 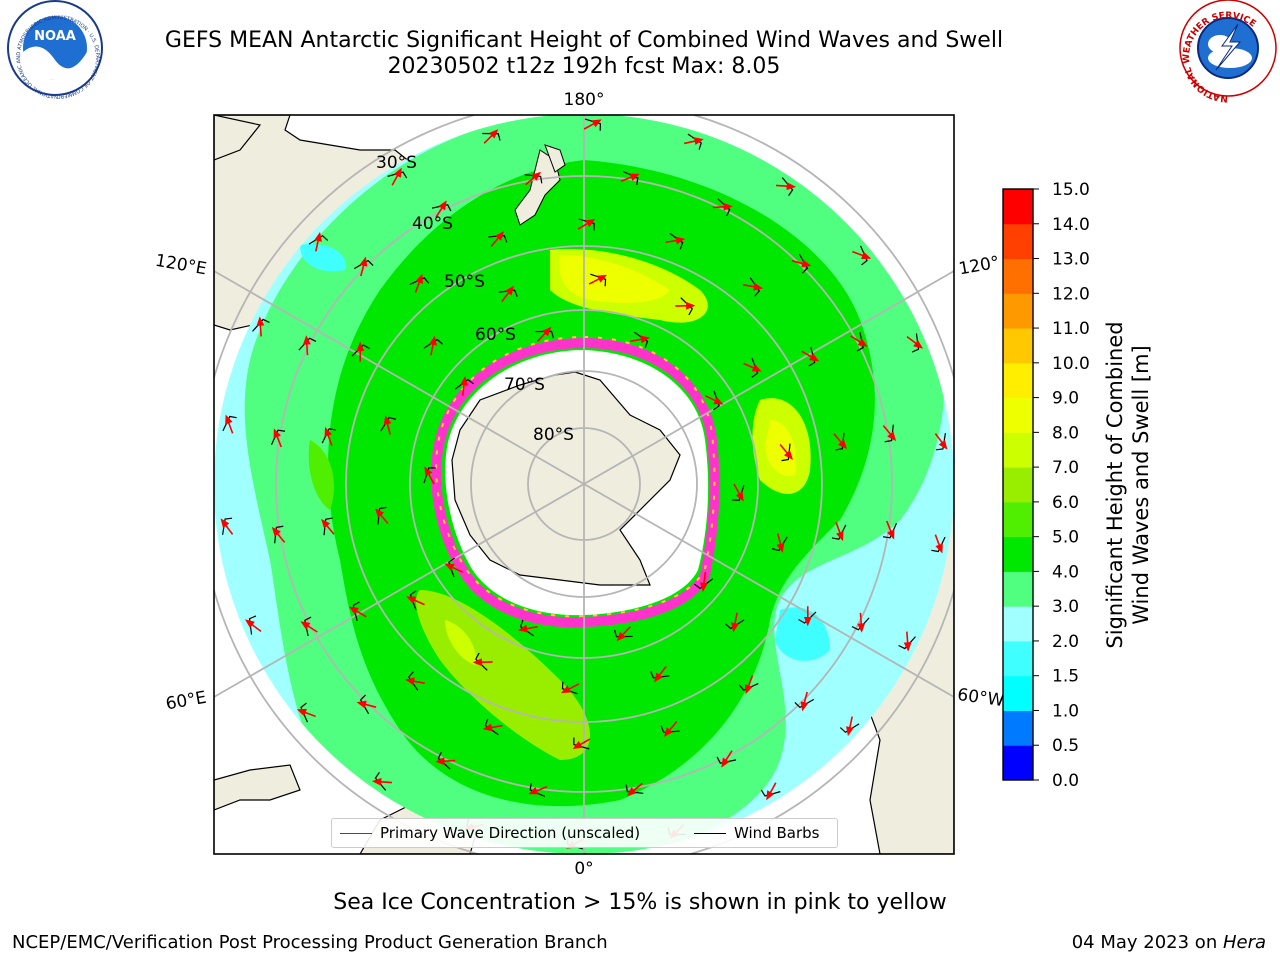 I want to click on lat-label-60s: 60°S, so click(x=495, y=335).